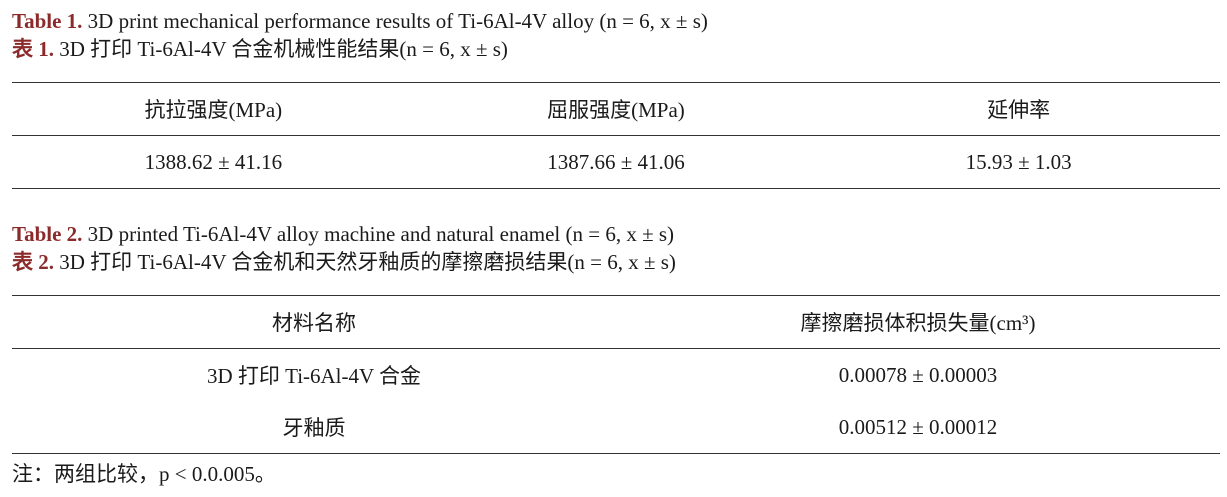 This screenshot has height=497, width=1227. Describe the element at coordinates (918, 426) in the screenshot. I see `cell: 0.00512 ± 0.00012` at that location.